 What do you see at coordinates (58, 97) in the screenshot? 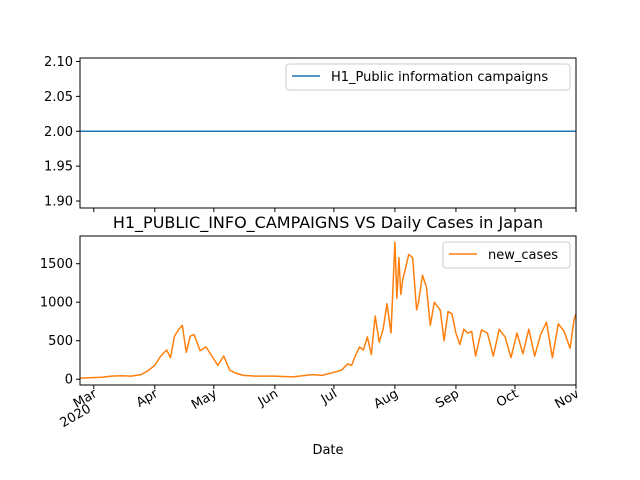
I see `top-y-tick-label: 2.05` at bounding box center [58, 97].